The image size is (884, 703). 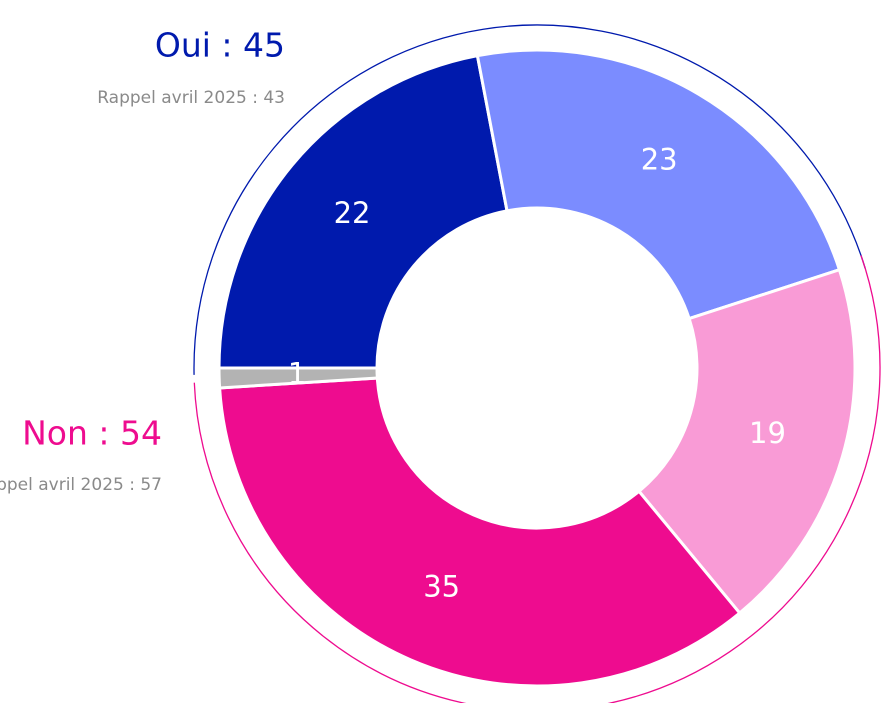 What do you see at coordinates (191, 98) in the screenshot?
I see `group-recall: Rappel avril 2025 : 43` at bounding box center [191, 98].